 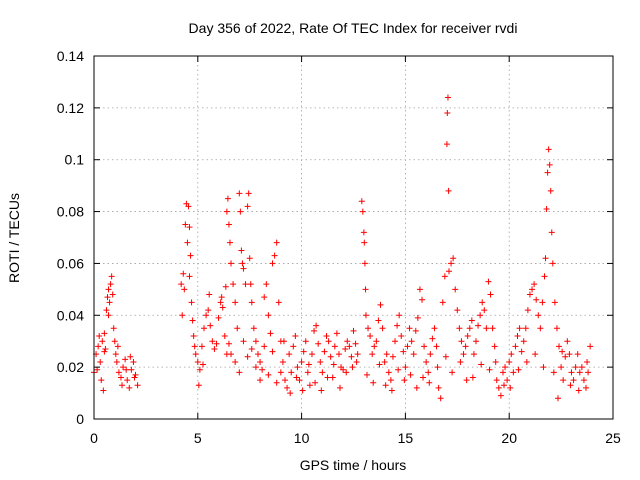 What do you see at coordinates (94, 438) in the screenshot?
I see `x-tick-label: 0` at bounding box center [94, 438].